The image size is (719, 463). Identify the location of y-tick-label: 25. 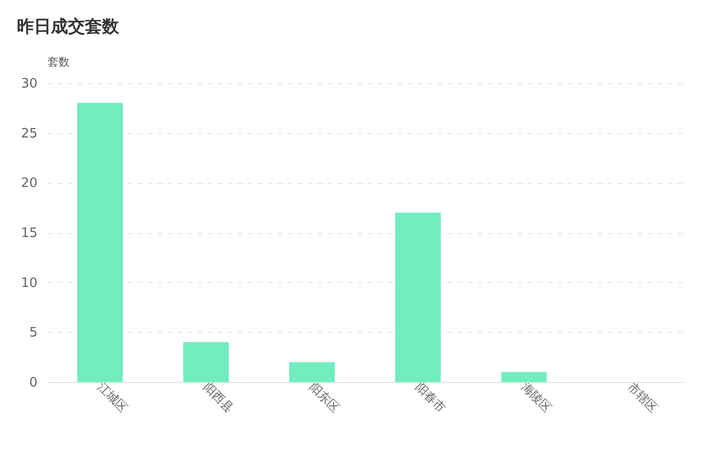
(29, 134).